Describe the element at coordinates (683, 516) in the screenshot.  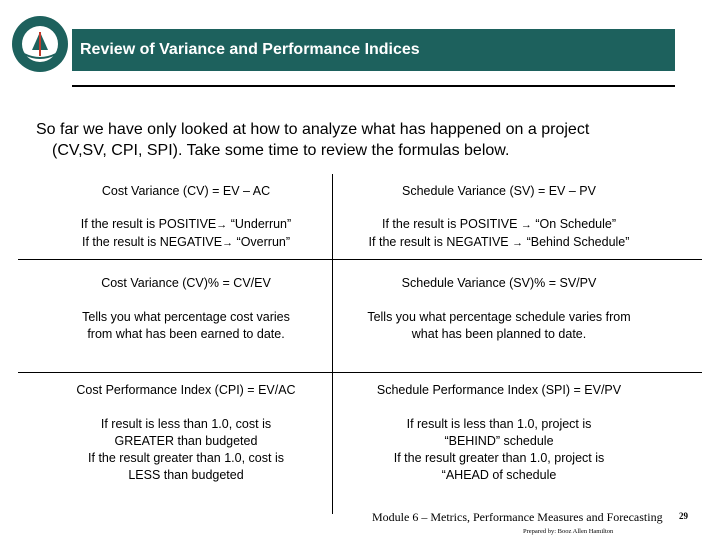
I see `page-number: 29` at that location.